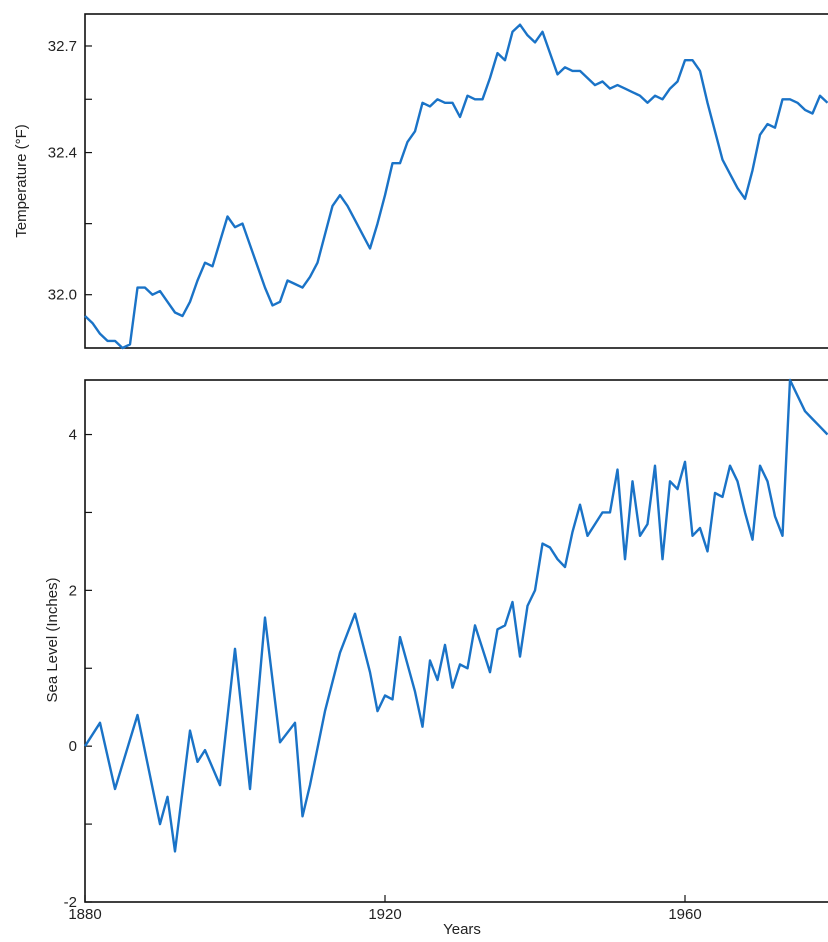  What do you see at coordinates (21, 181) in the screenshot?
I see `temperature-y-axis-label: Temperature (°F)` at bounding box center [21, 181].